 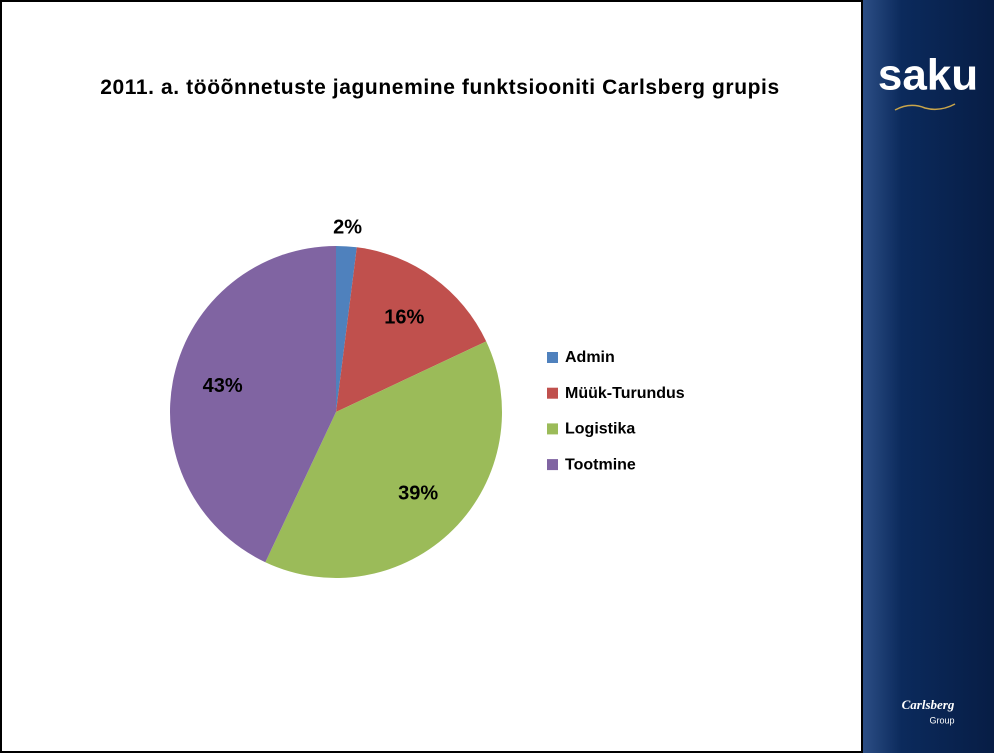 What do you see at coordinates (404, 317) in the screenshot?
I see `data-label: 16%` at bounding box center [404, 317].